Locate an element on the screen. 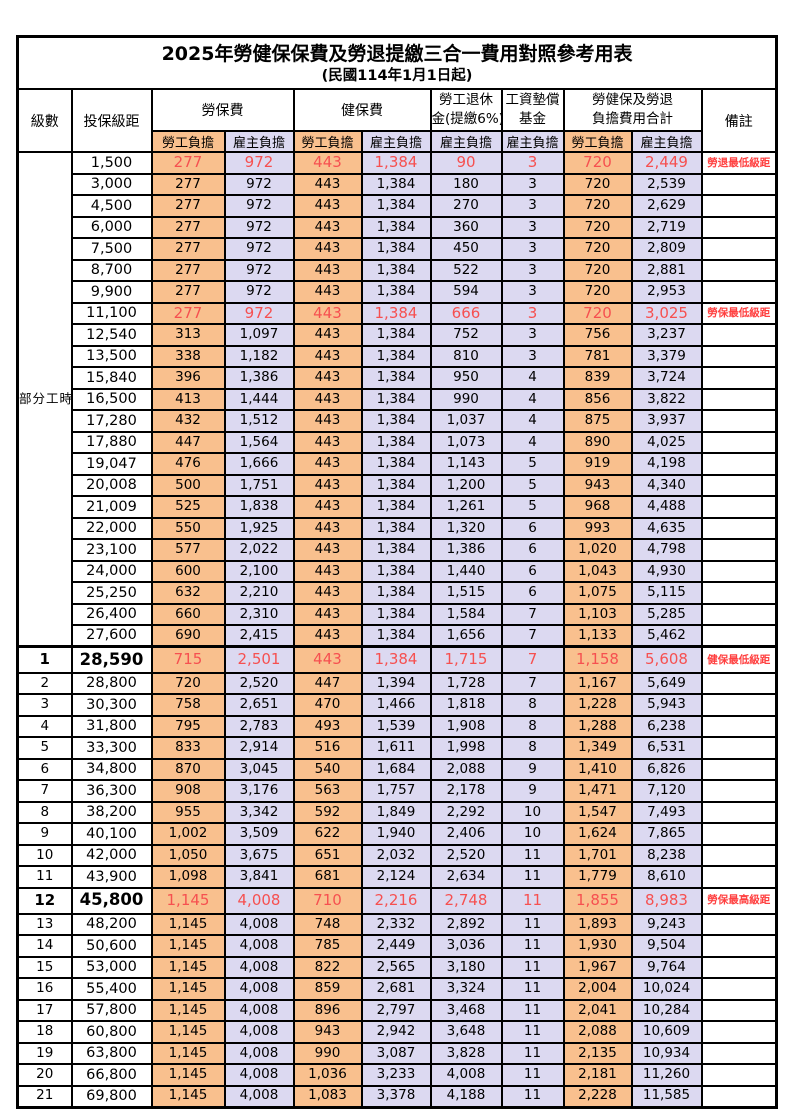  cell-labor-employer: 1,182 is located at coordinates (259, 356).